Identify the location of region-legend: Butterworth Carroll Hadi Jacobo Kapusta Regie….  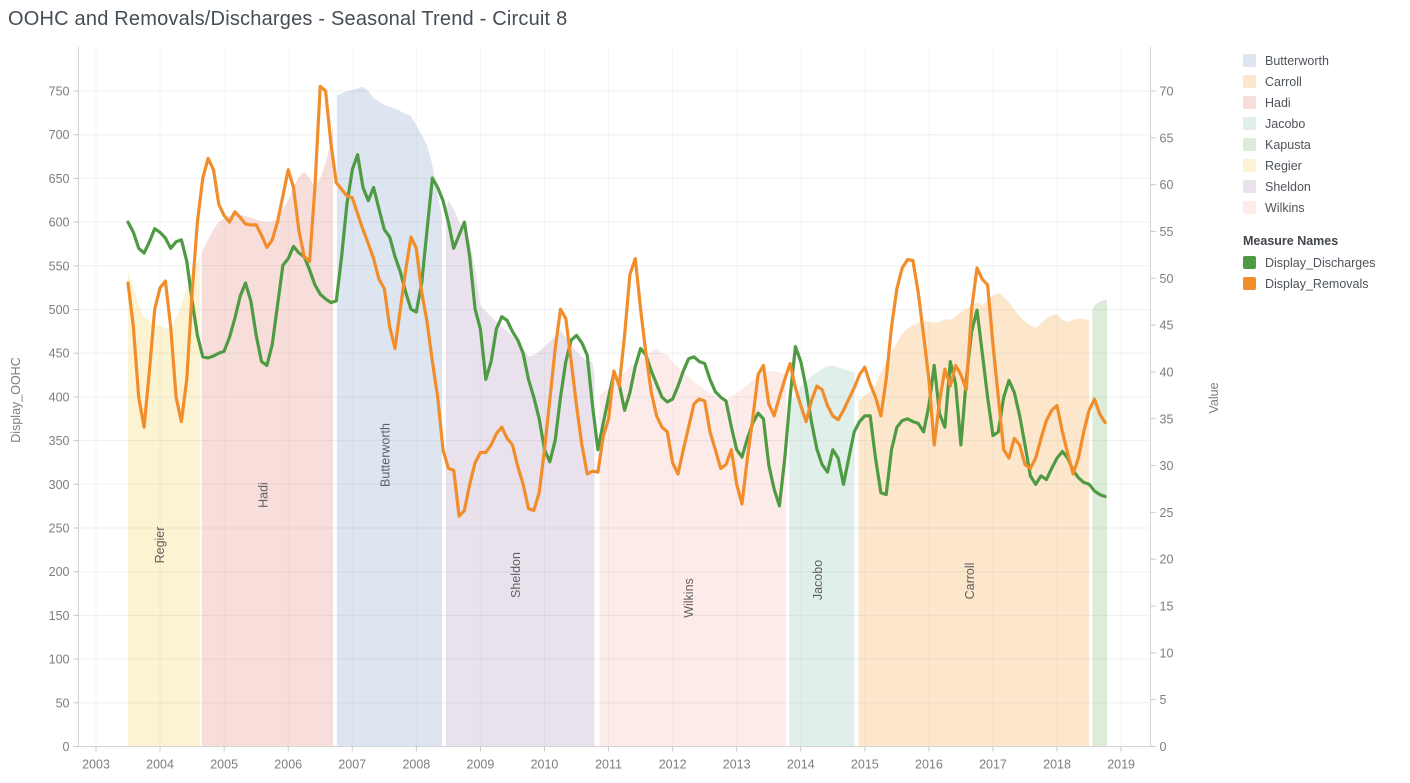
(1325, 134).